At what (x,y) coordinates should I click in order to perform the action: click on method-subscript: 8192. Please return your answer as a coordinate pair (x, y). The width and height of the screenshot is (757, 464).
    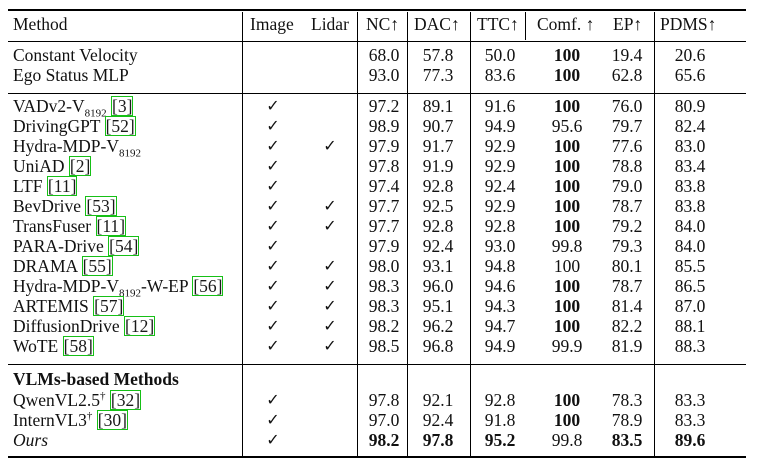
    Looking at the image, I should click on (95, 113).